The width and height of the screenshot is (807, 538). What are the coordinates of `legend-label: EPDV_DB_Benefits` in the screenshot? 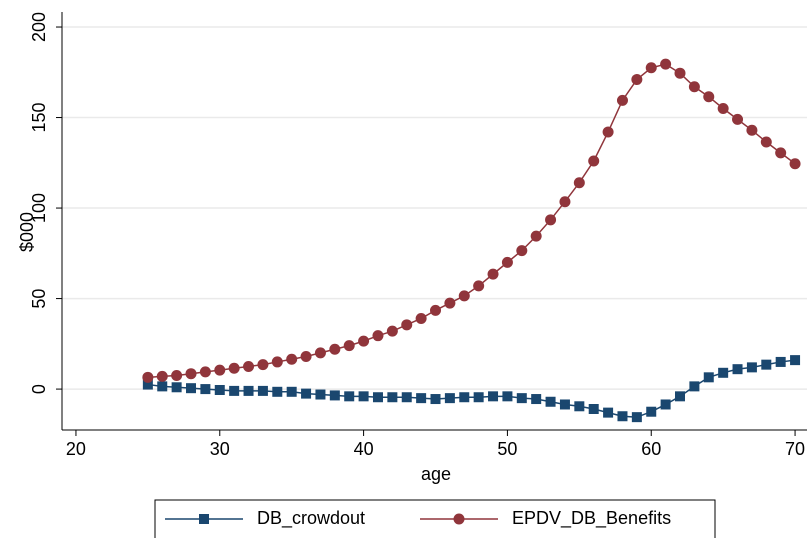 It's located at (591, 518).